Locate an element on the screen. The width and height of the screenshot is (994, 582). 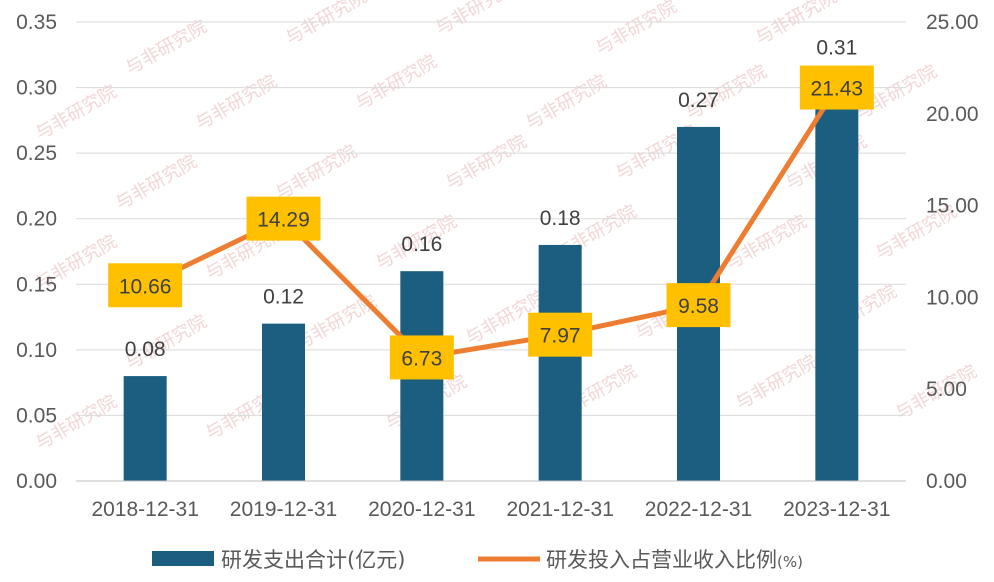
legend-bar-label: 研发支出合计(亿元) is located at coordinates (313, 560).